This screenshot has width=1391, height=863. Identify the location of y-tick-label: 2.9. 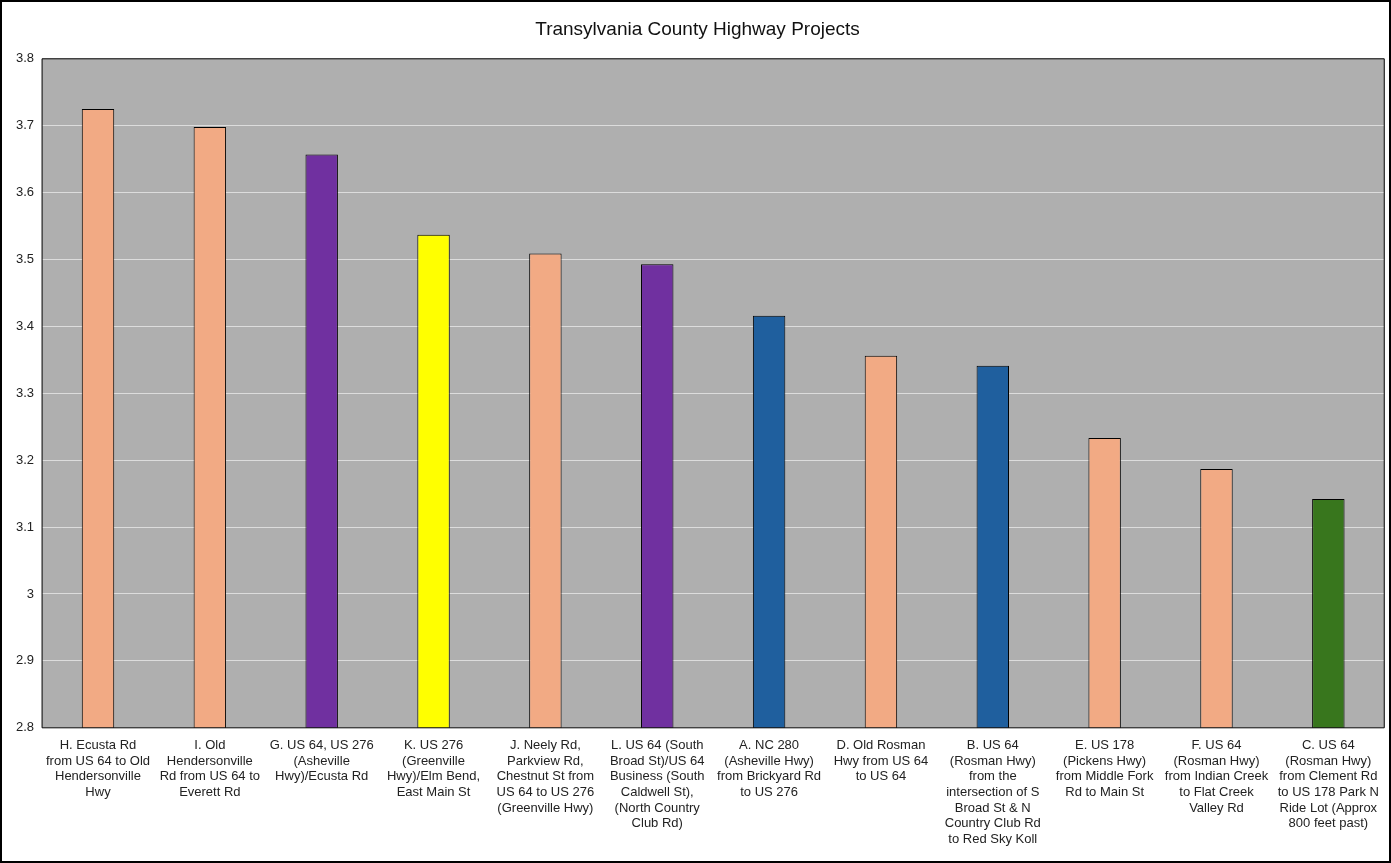
(25, 660).